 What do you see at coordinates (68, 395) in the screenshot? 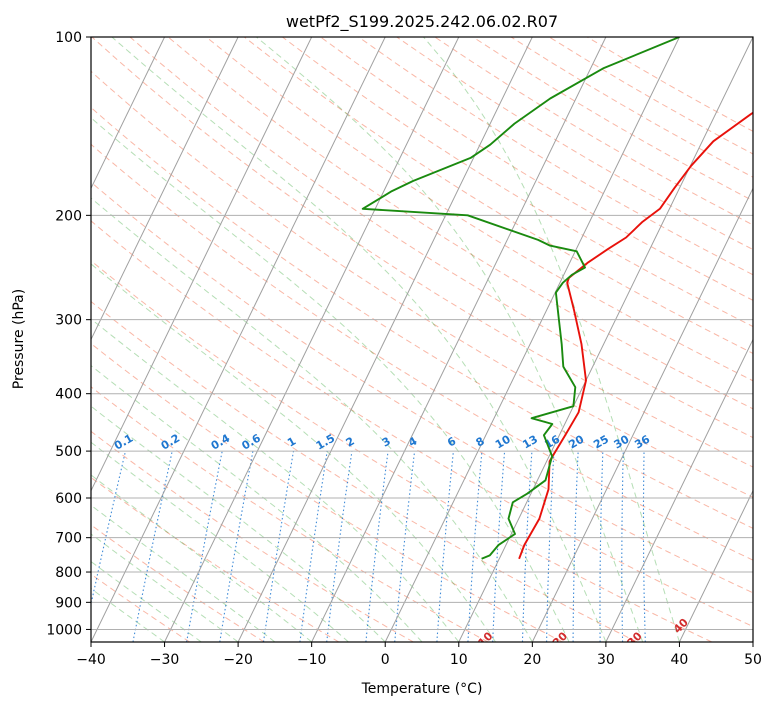
I see `y-tick-label: 400` at bounding box center [68, 395].